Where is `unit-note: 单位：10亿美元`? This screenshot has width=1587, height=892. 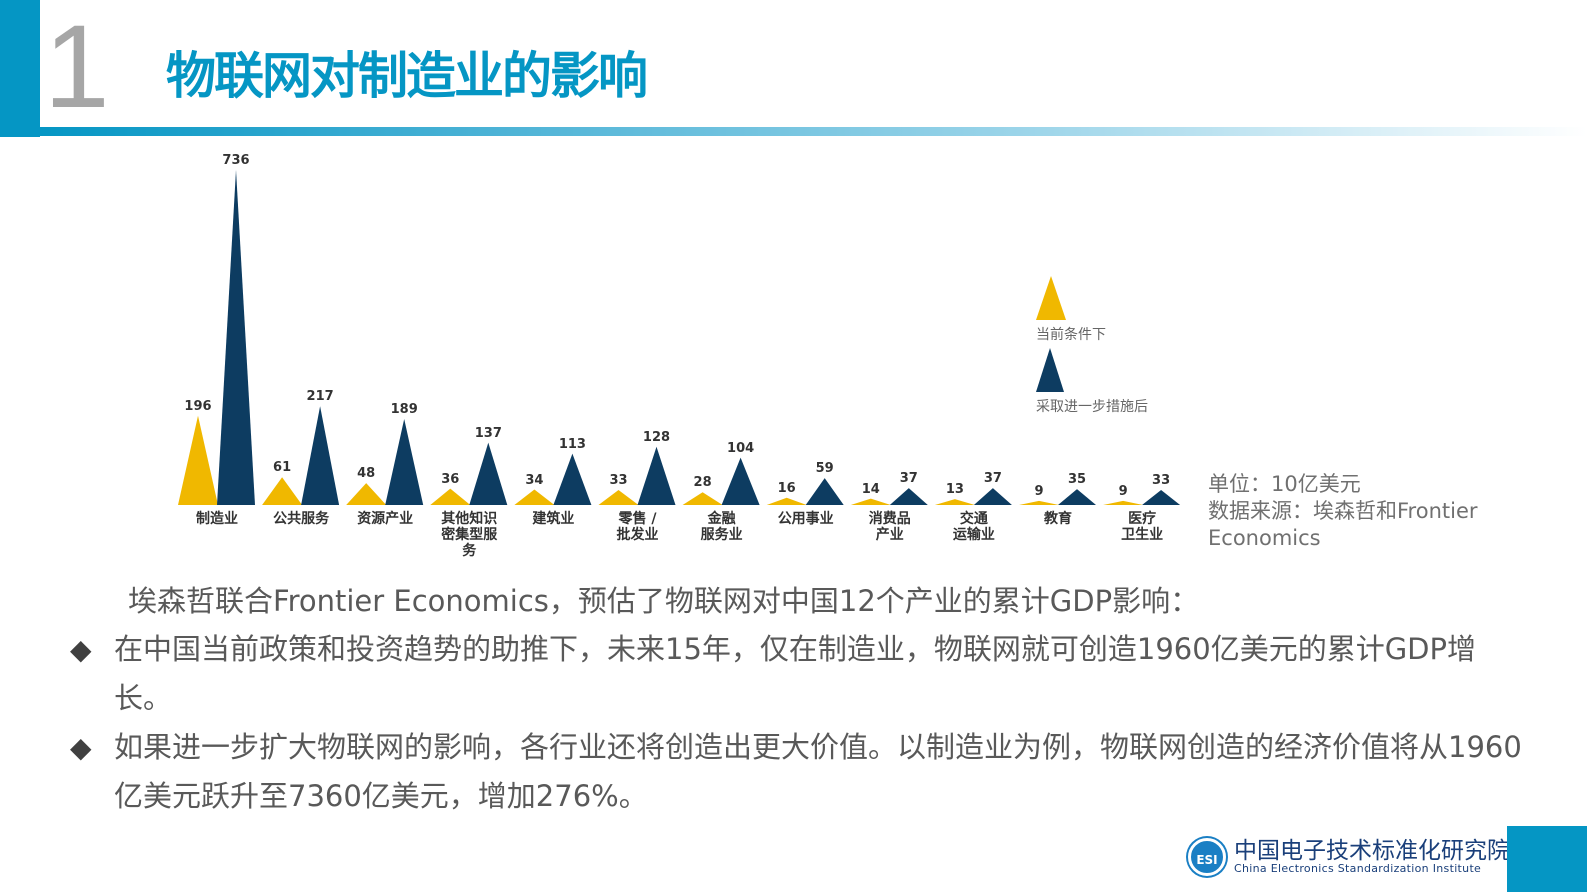 unit-note: 单位：10亿美元 is located at coordinates (1284, 484).